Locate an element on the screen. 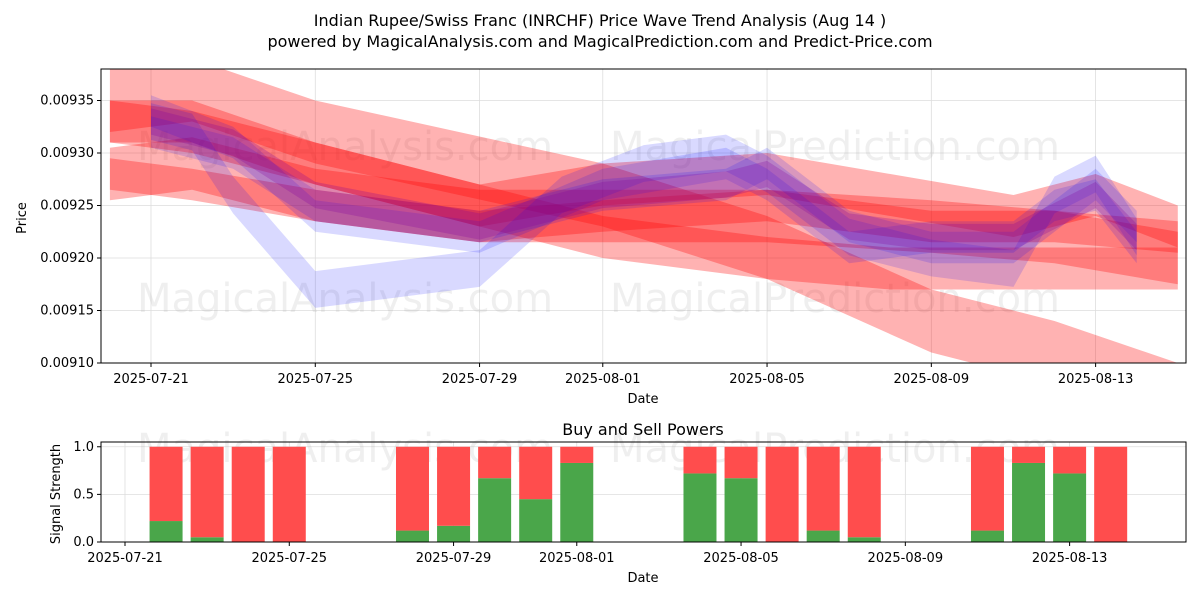 This screenshot has width=1200, height=600. price-y-tick-label: 0.00935 is located at coordinates (67, 101).